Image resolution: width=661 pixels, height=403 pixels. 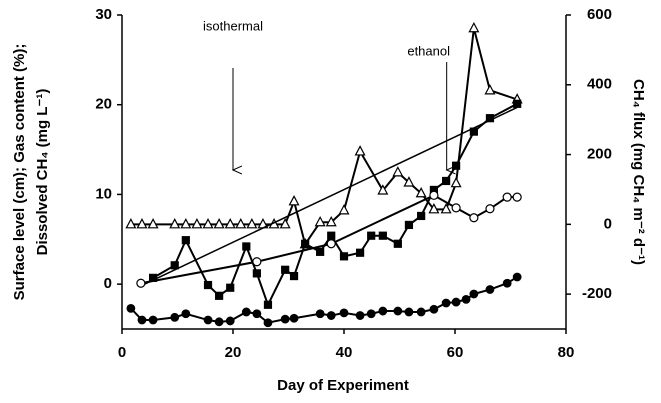 I want to click on annotation: ethanol, so click(x=428, y=50).